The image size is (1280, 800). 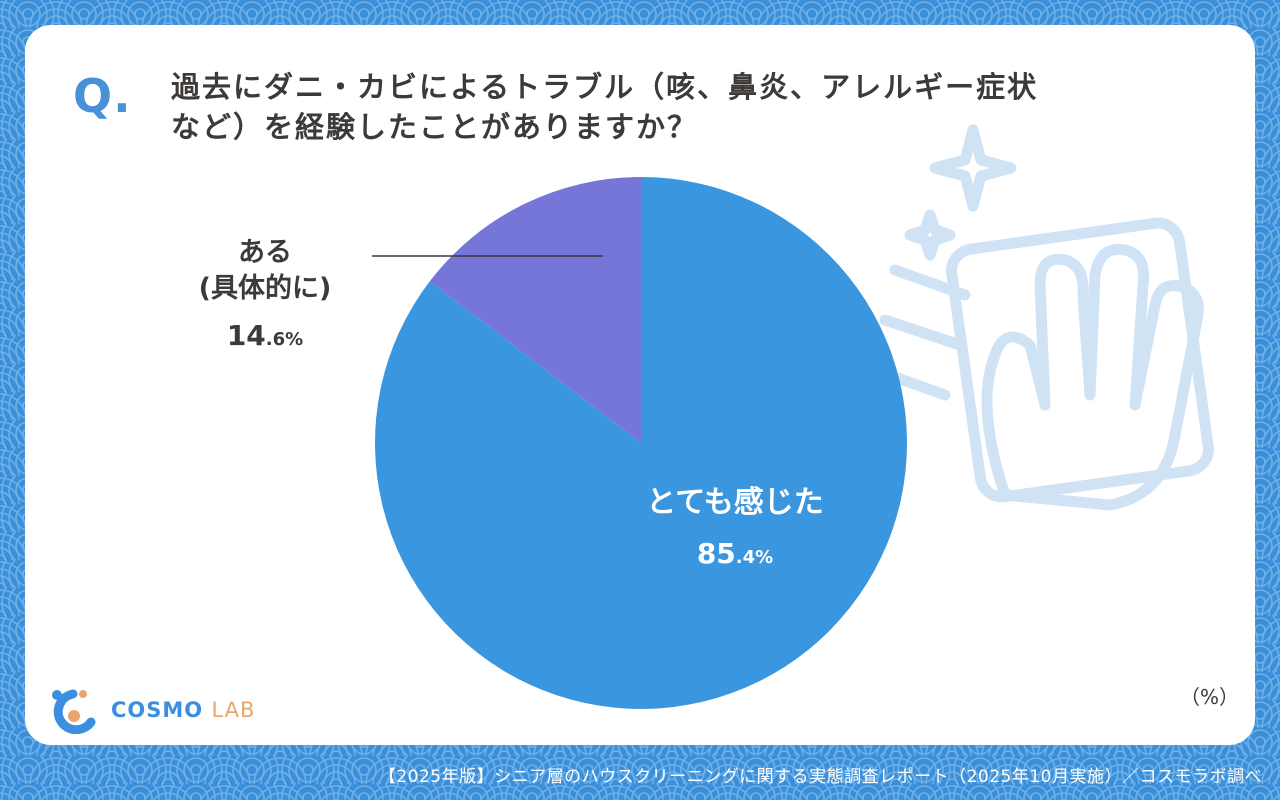 I want to click on sparkle-small-icon, so click(x=930, y=235).